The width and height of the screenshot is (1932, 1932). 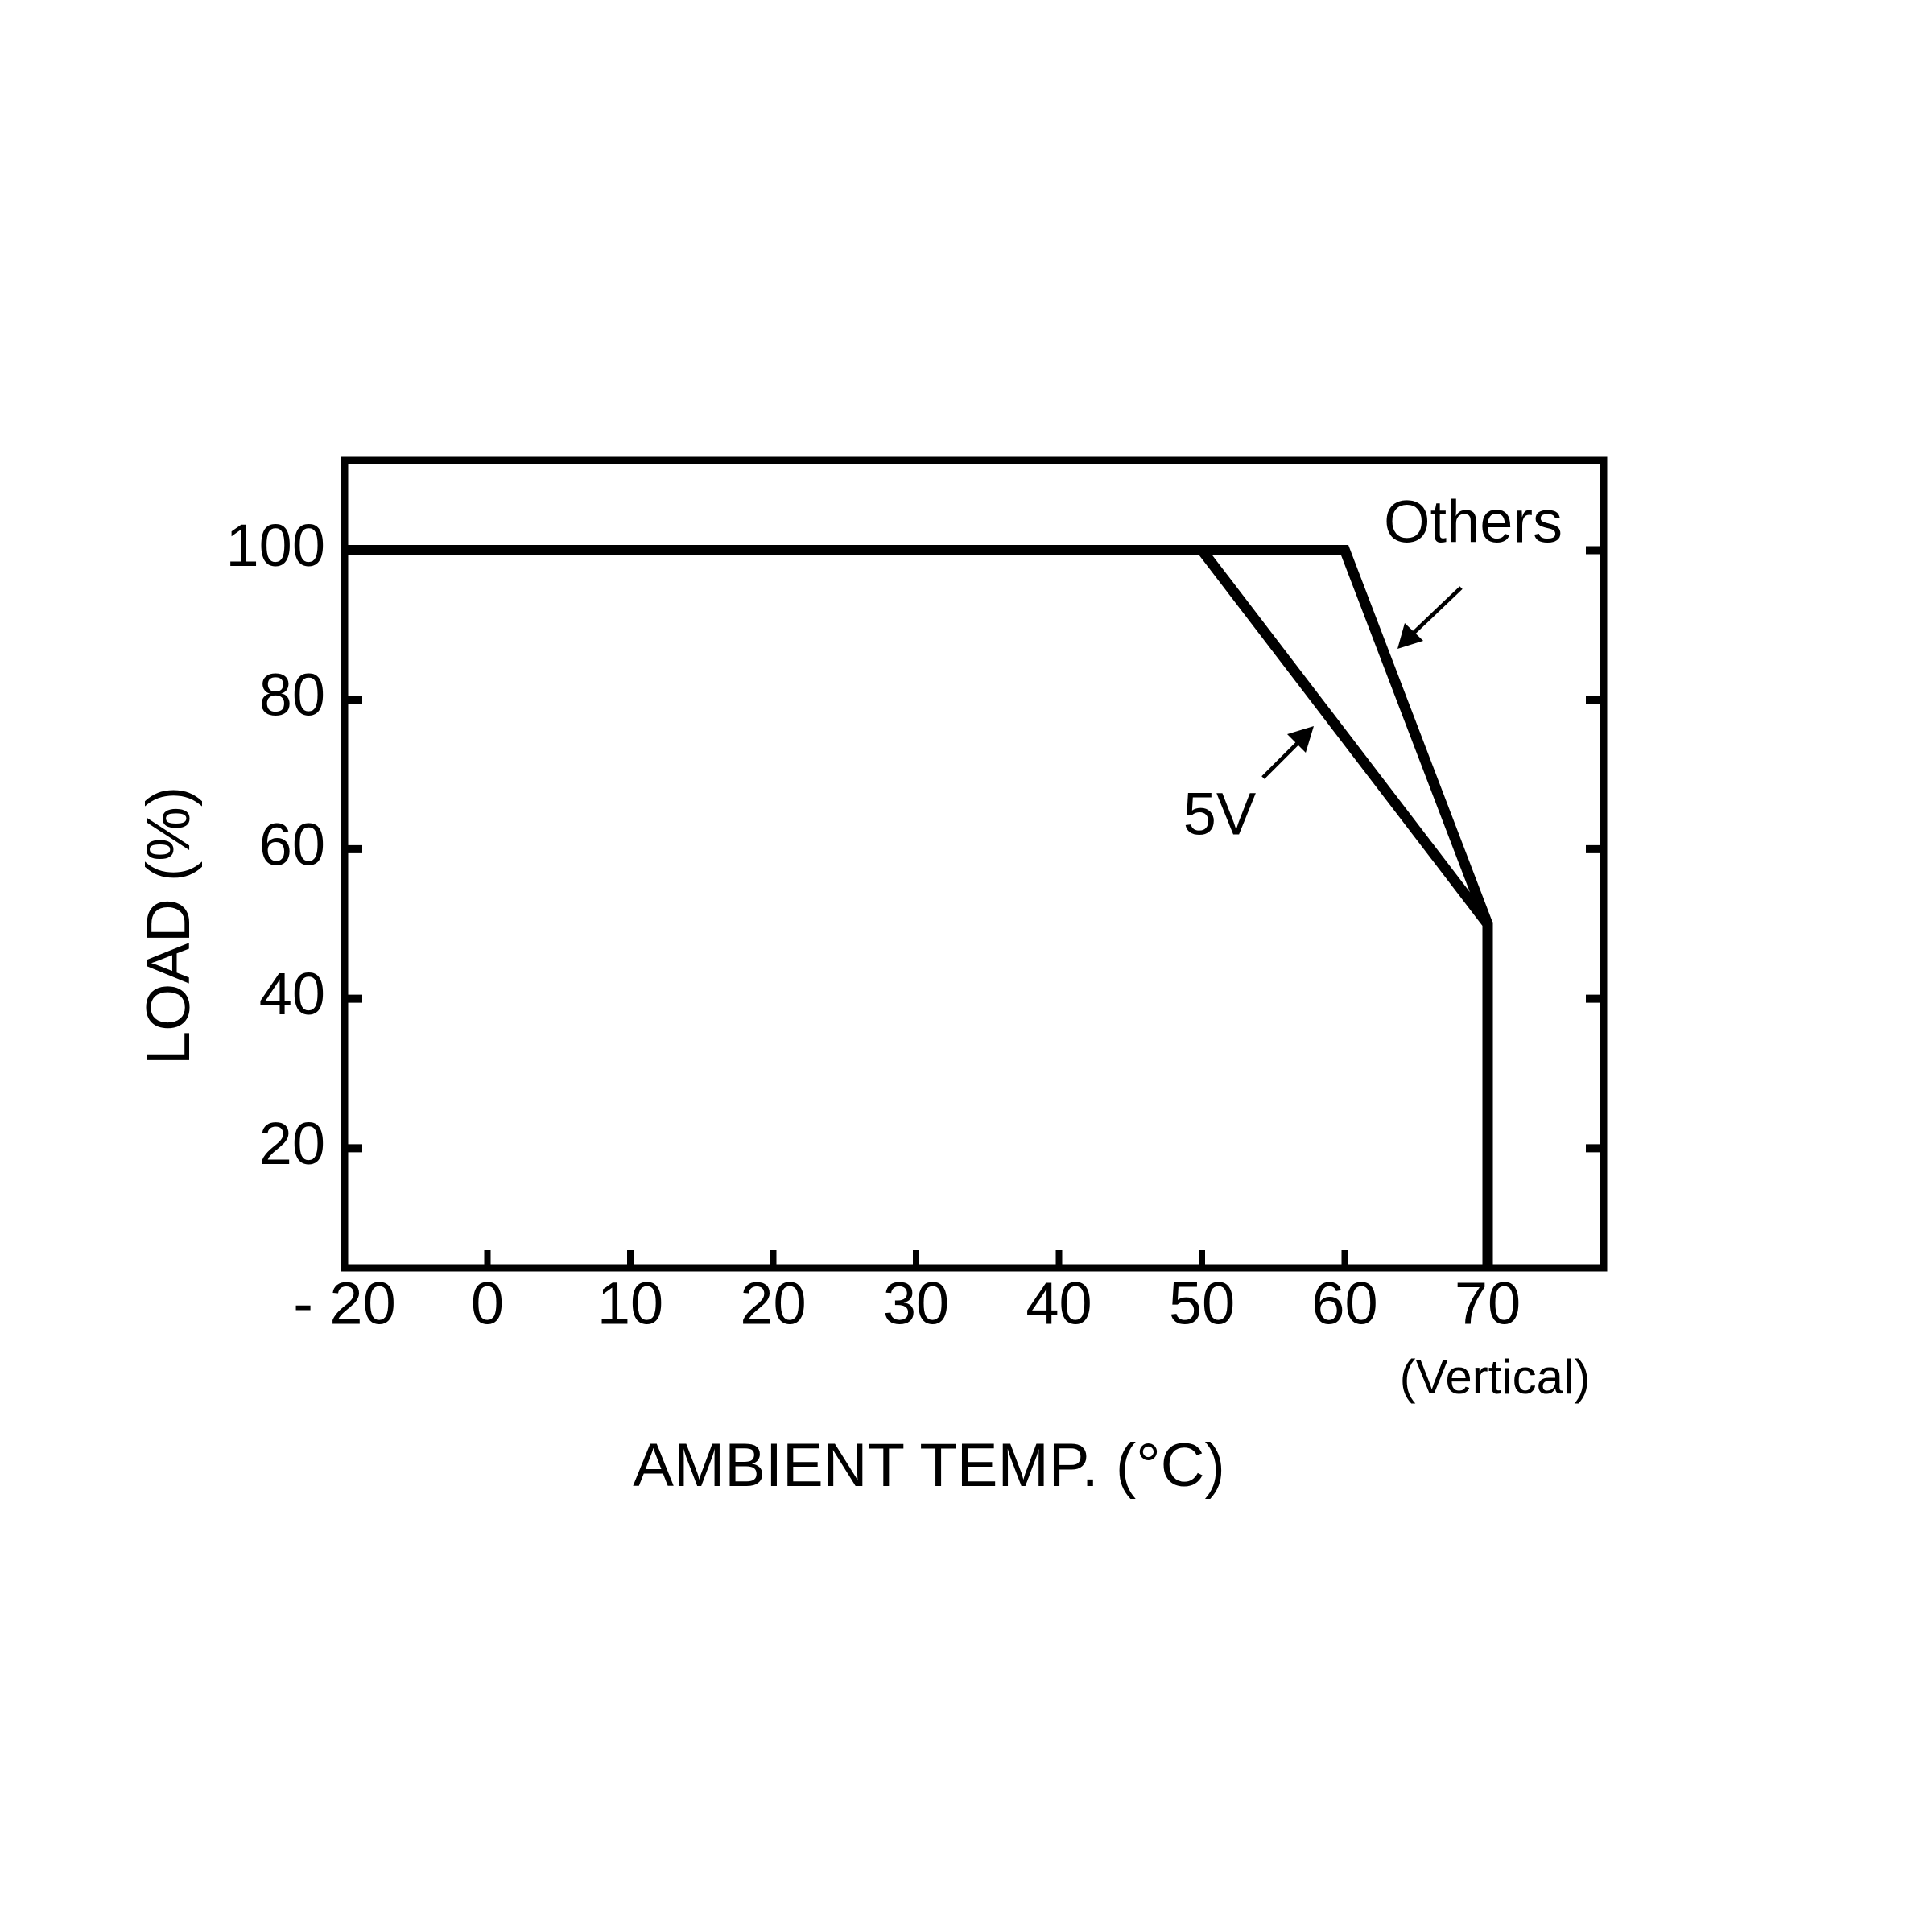 What do you see at coordinates (487, 1303) in the screenshot?
I see `x-tick-label: 0` at bounding box center [487, 1303].